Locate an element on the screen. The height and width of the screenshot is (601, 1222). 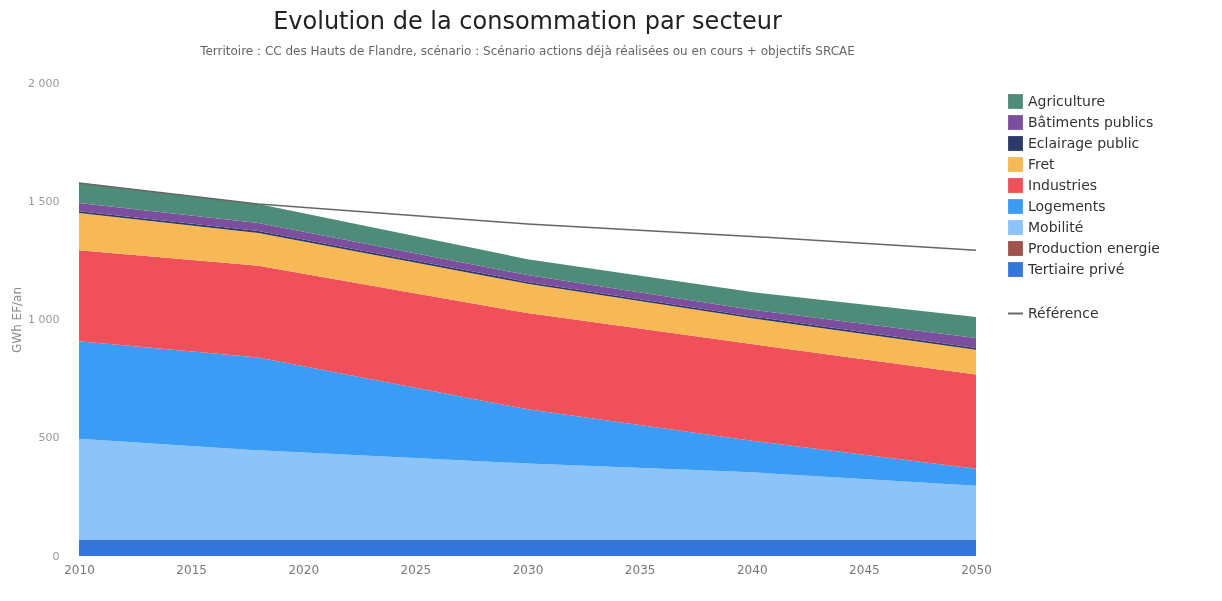
legend-label: Tertiaire privé is located at coordinates (1076, 268).